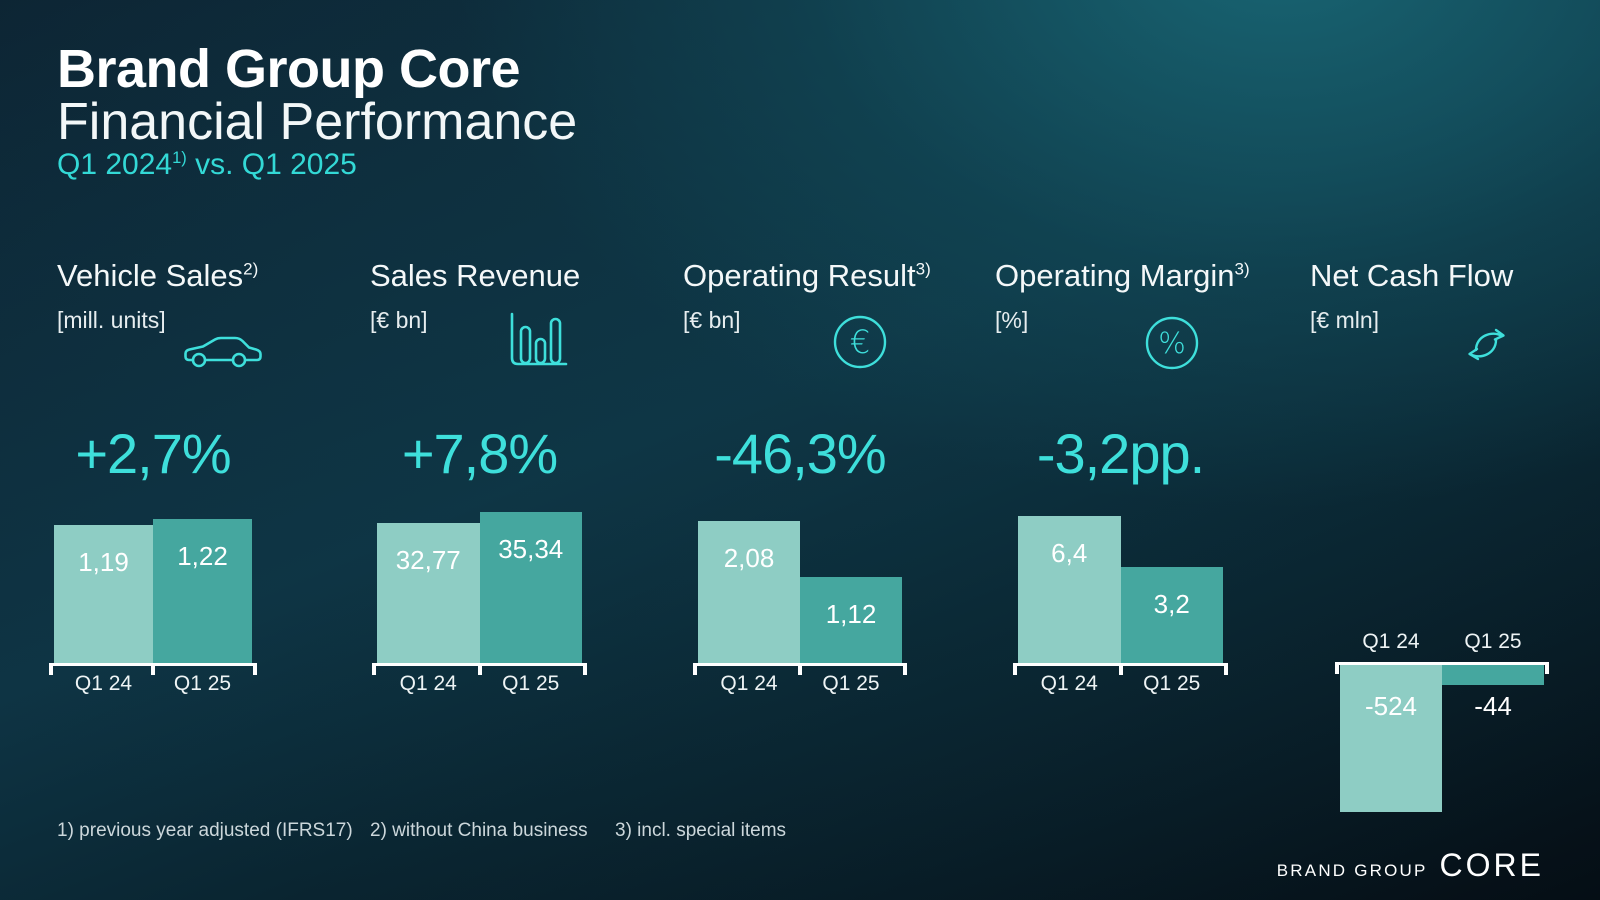  I want to click on metric-title: Vehicle Sales2), so click(158, 275).